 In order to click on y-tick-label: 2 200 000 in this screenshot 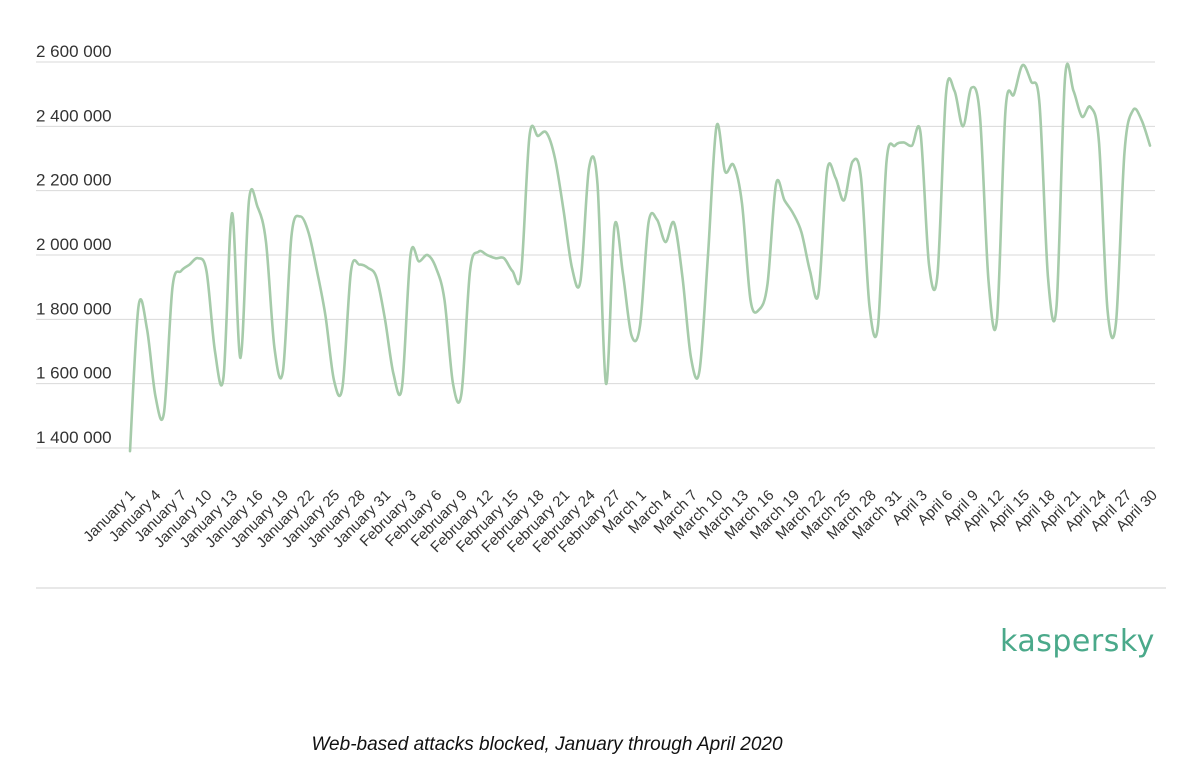, I will do `click(74, 180)`.